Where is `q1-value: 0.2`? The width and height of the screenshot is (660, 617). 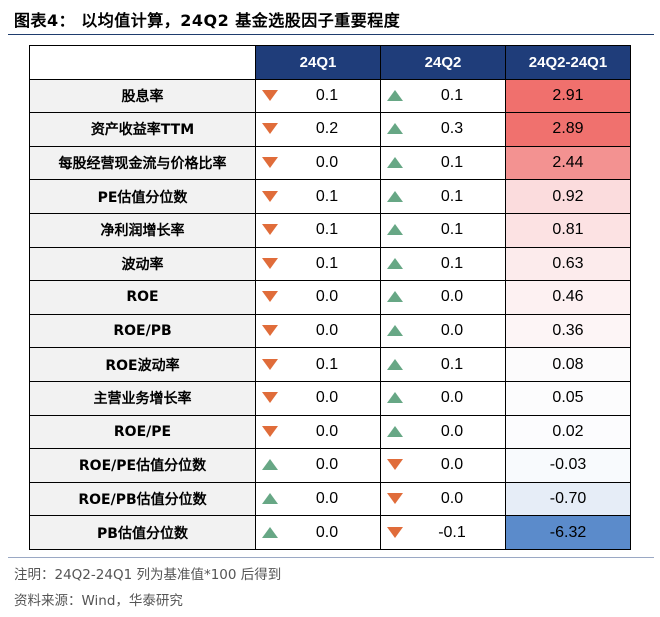
q1-value: 0.2 is located at coordinates (327, 129).